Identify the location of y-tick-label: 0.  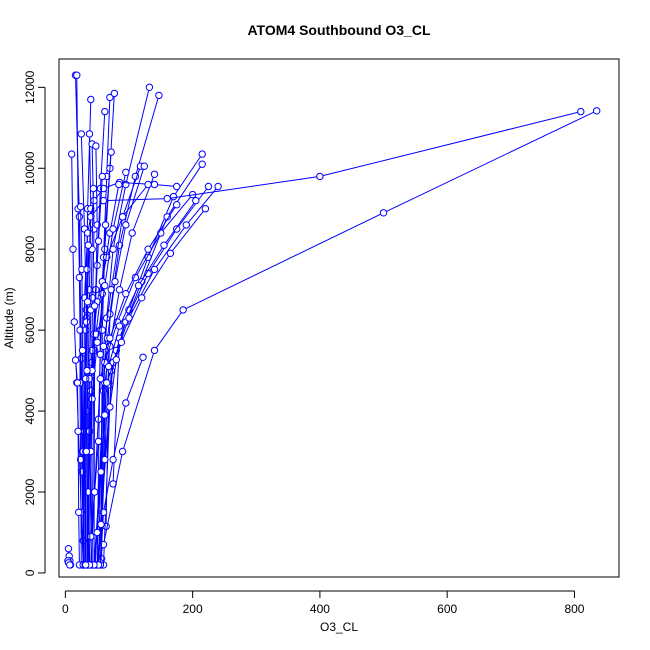
(30, 572).